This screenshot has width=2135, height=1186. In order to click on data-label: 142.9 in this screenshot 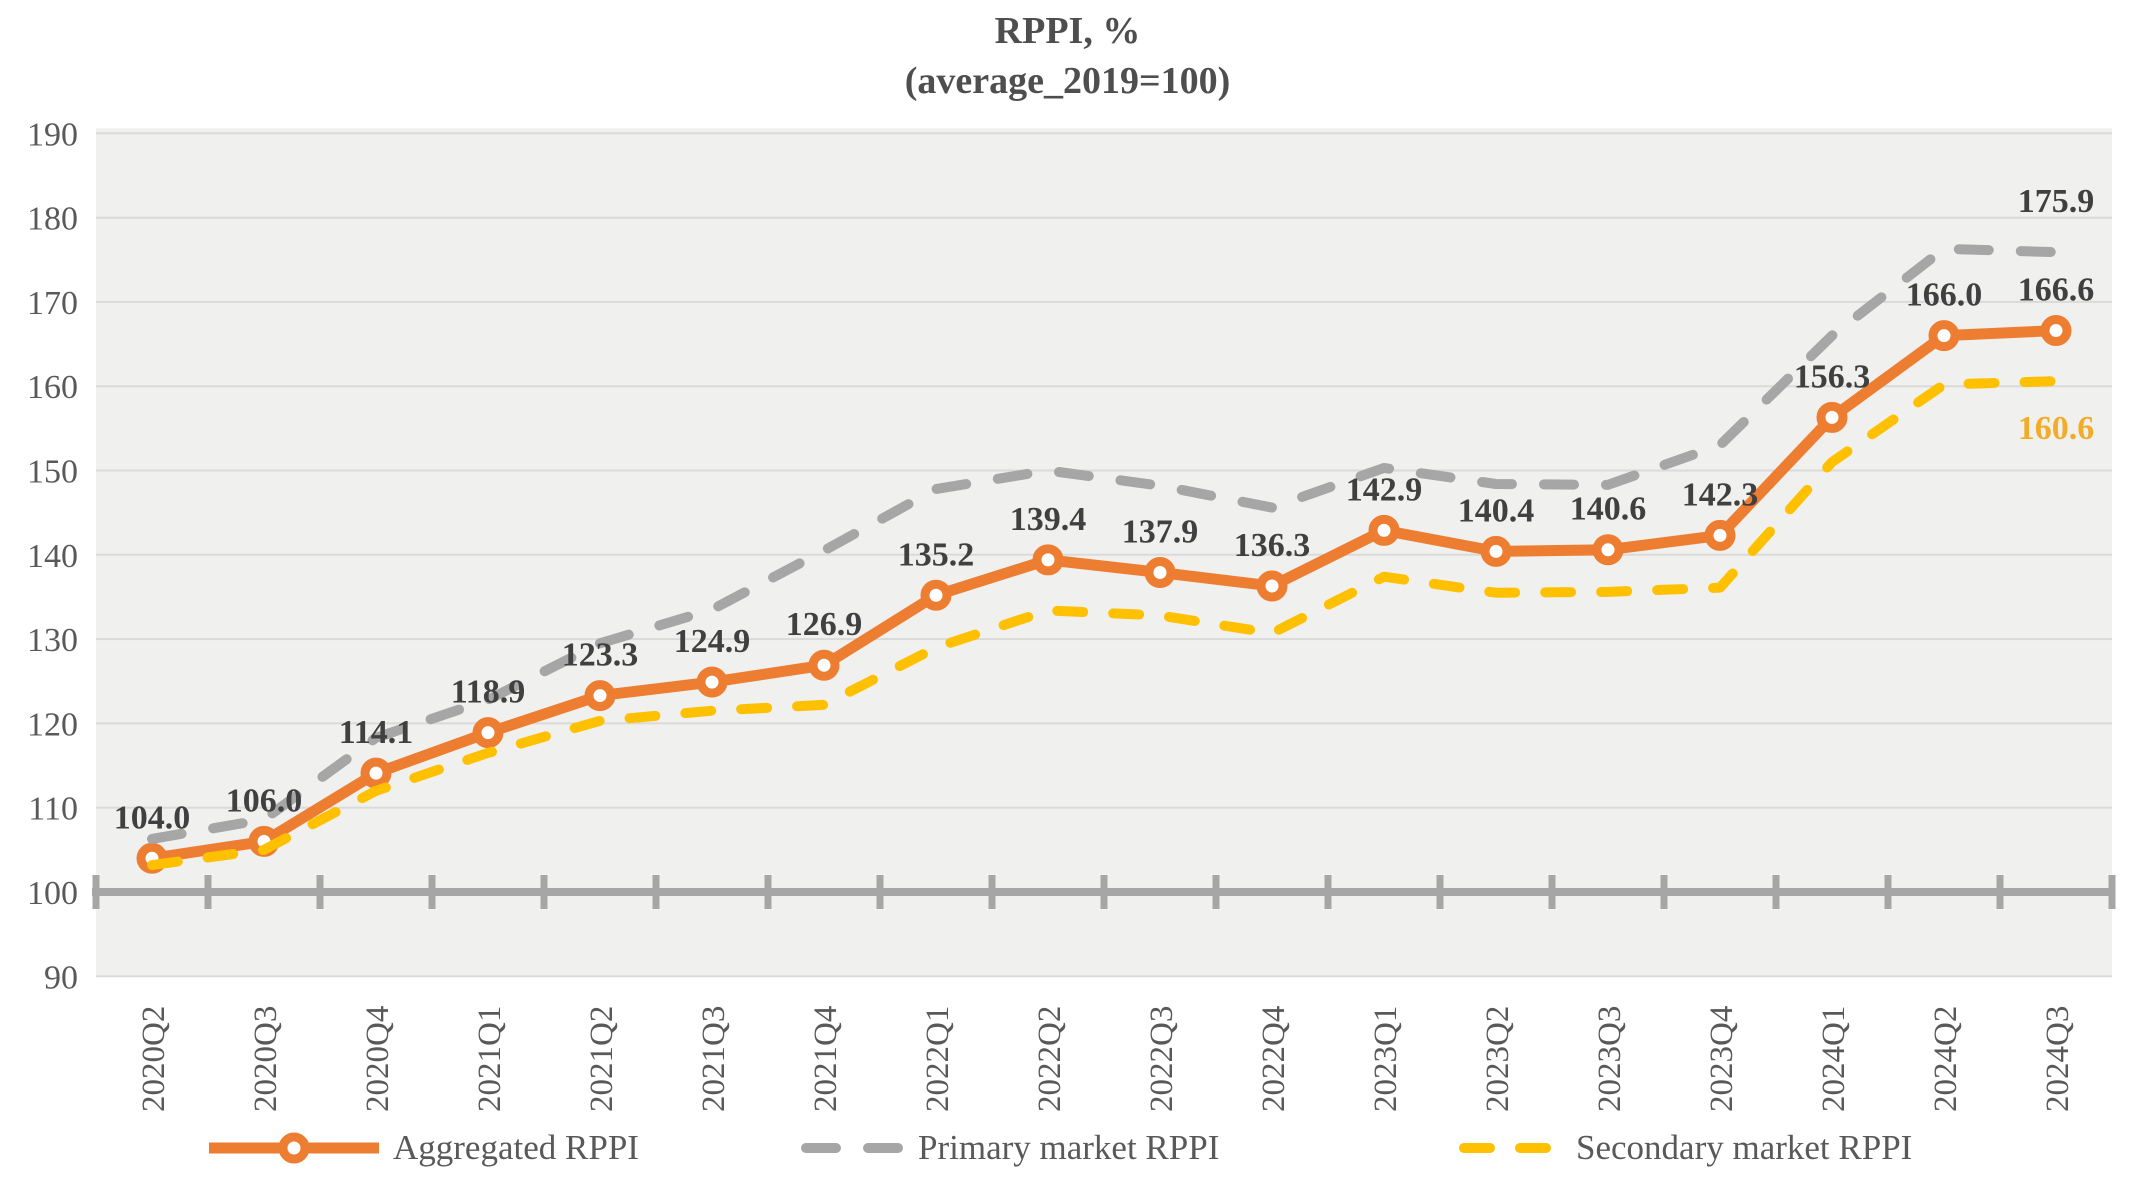, I will do `click(1384, 489)`.